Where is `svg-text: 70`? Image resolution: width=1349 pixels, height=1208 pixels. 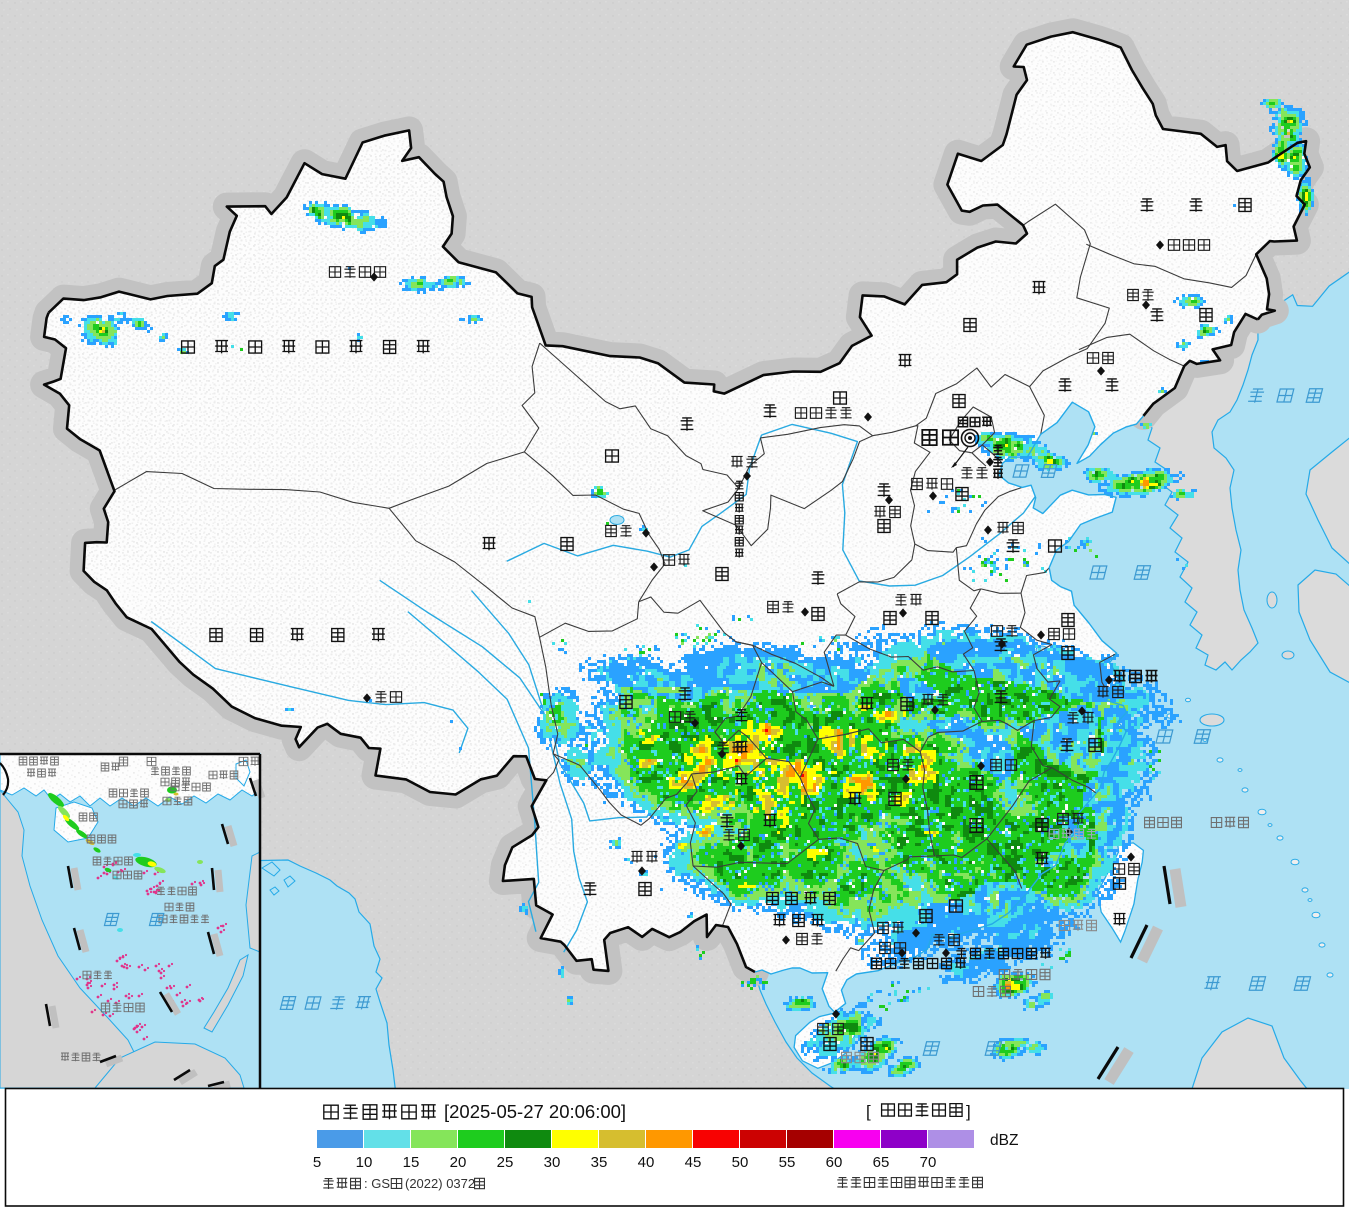
svg-text: 70 is located at coordinates (928, 1162).